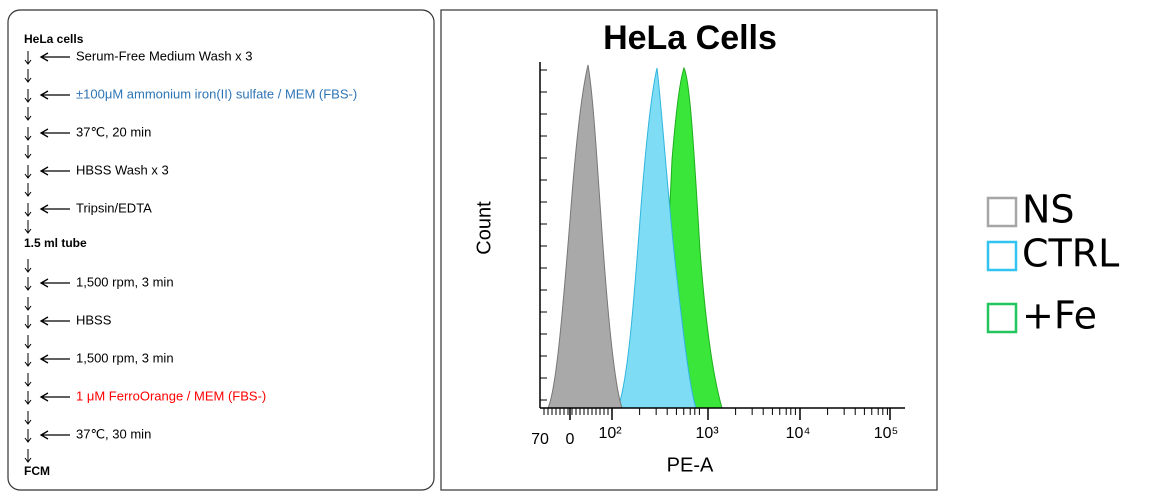 The width and height of the screenshot is (1152, 499). Describe the element at coordinates (690, 465) in the screenshot. I see `x-axis-label: PE-A` at that location.